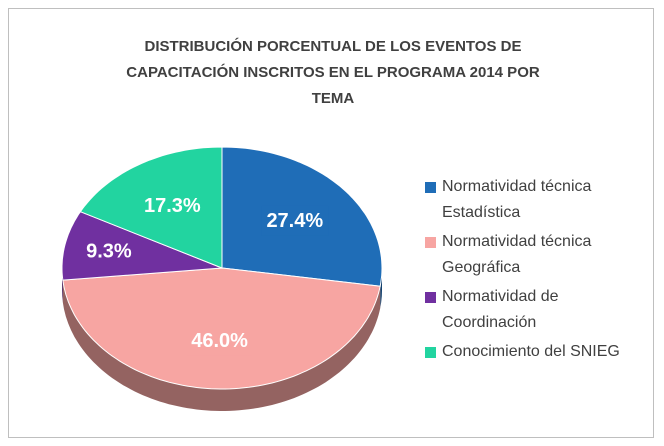  Describe the element at coordinates (531, 351) in the screenshot. I see `legend-label: Conocimiento del SNIEG` at that location.